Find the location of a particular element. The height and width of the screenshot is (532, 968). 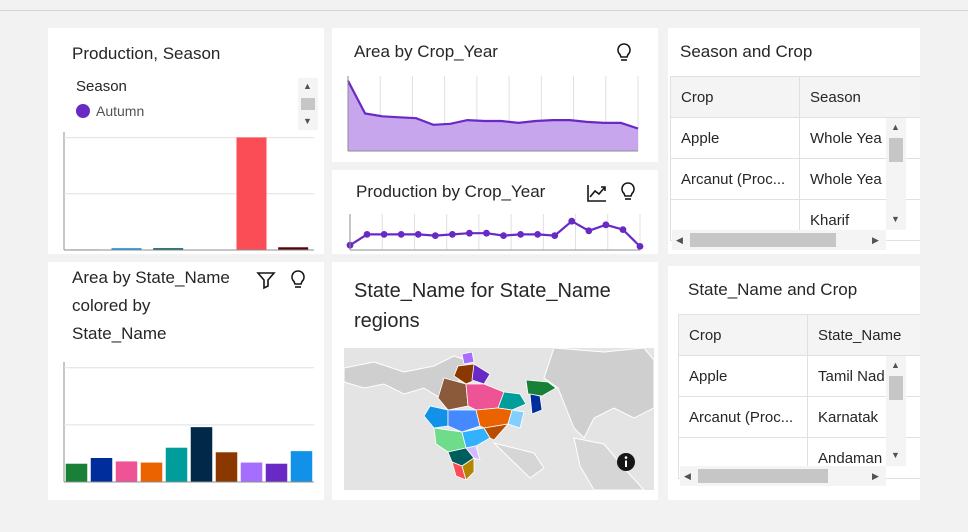

card-title: State_Name and Crop is located at coordinates (773, 289).